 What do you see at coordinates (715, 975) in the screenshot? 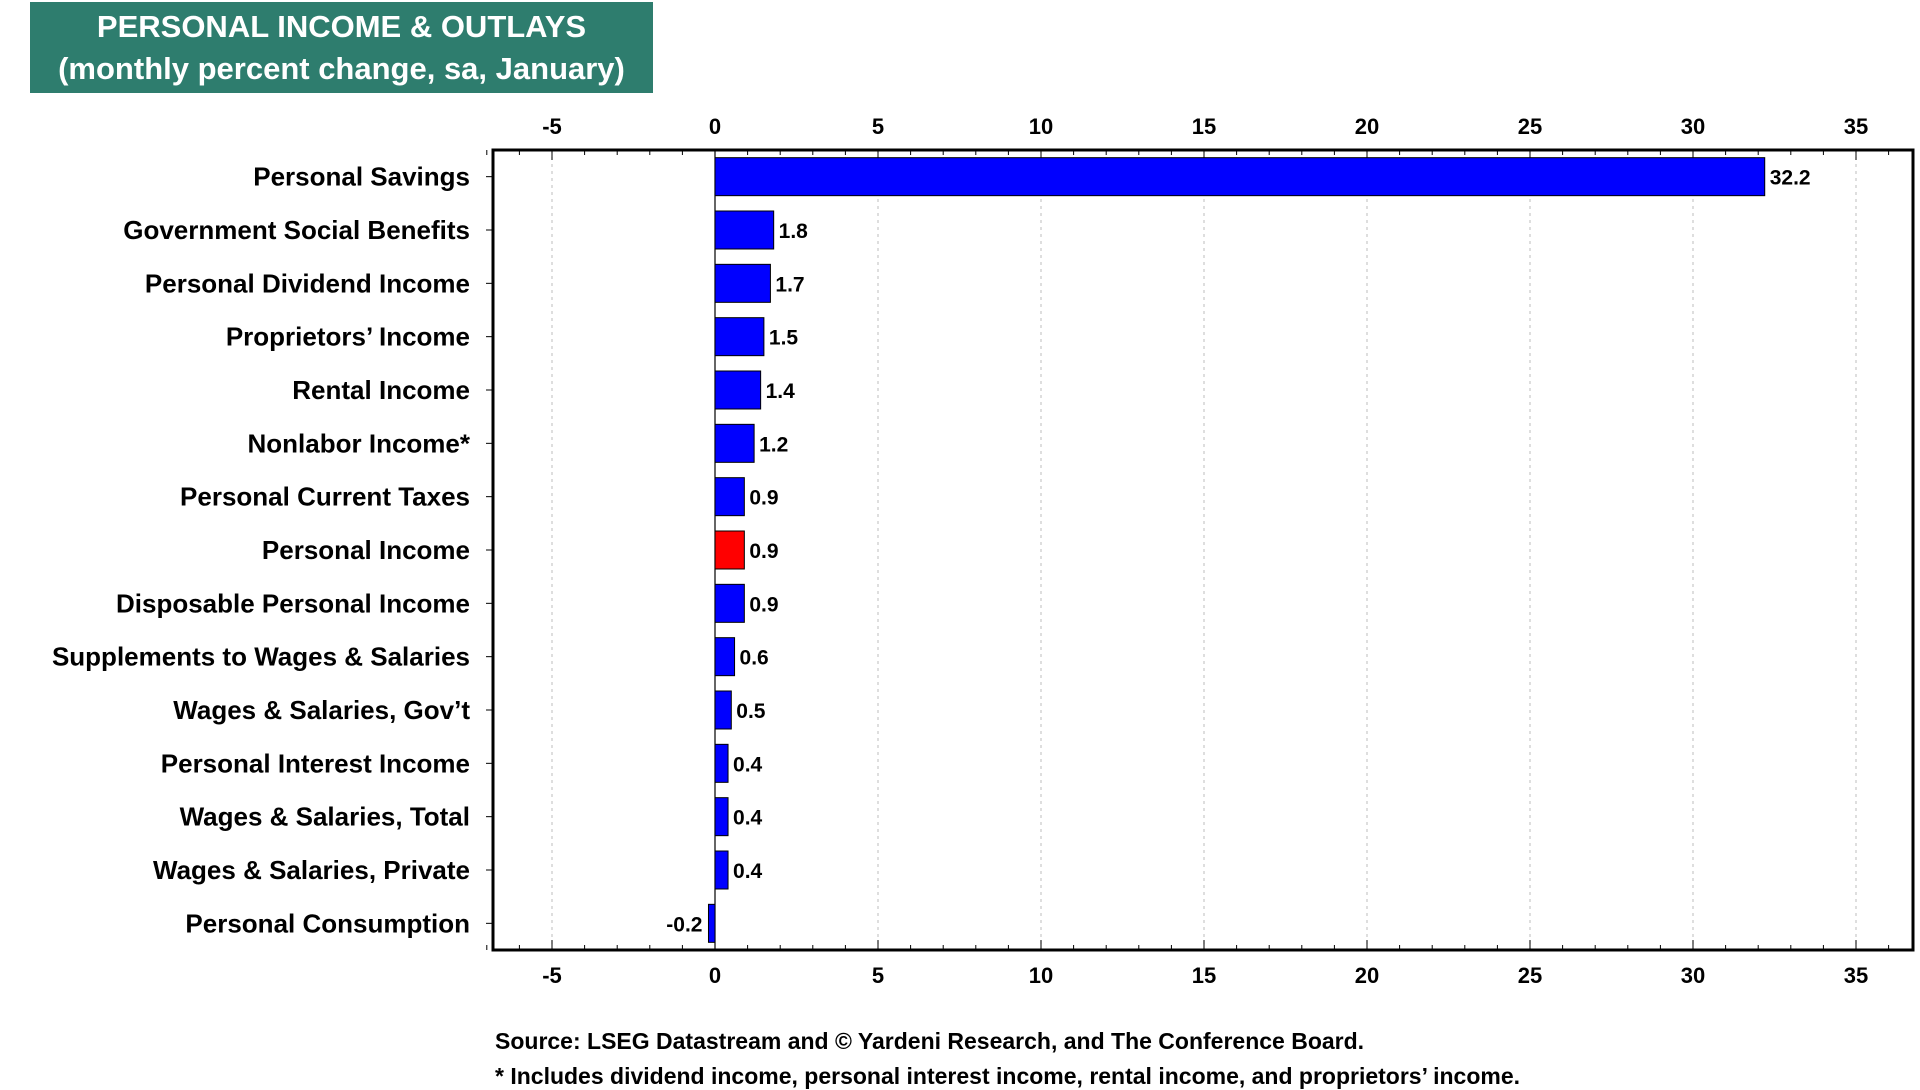
I see `x-tick-label-bottom: 0` at bounding box center [715, 975].